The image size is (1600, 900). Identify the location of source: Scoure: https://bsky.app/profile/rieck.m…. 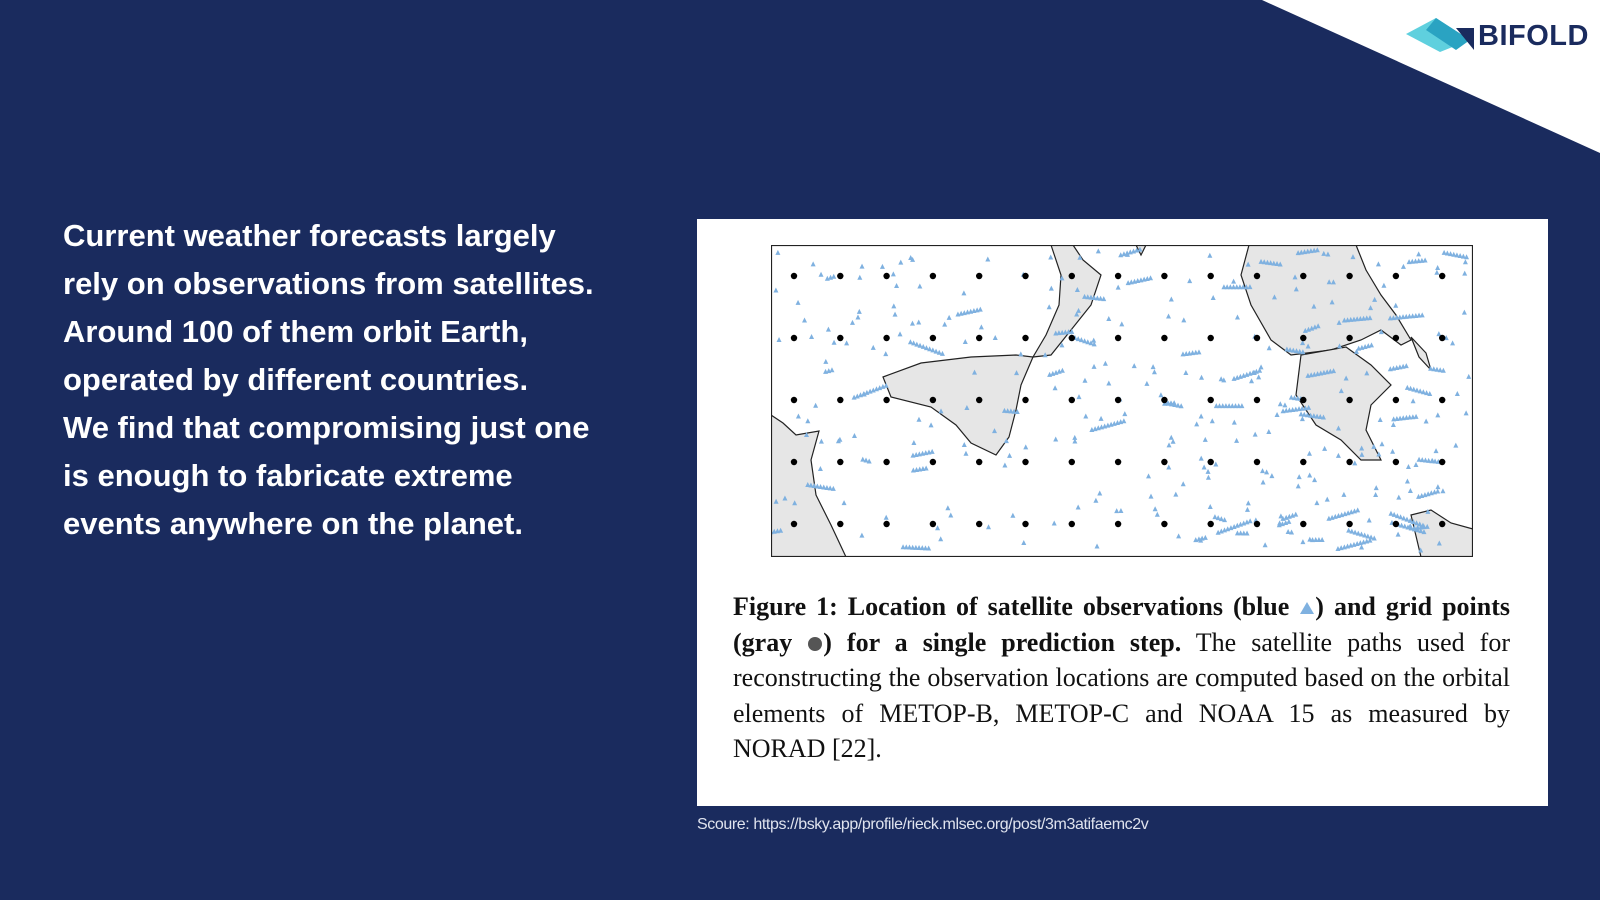
(923, 824).